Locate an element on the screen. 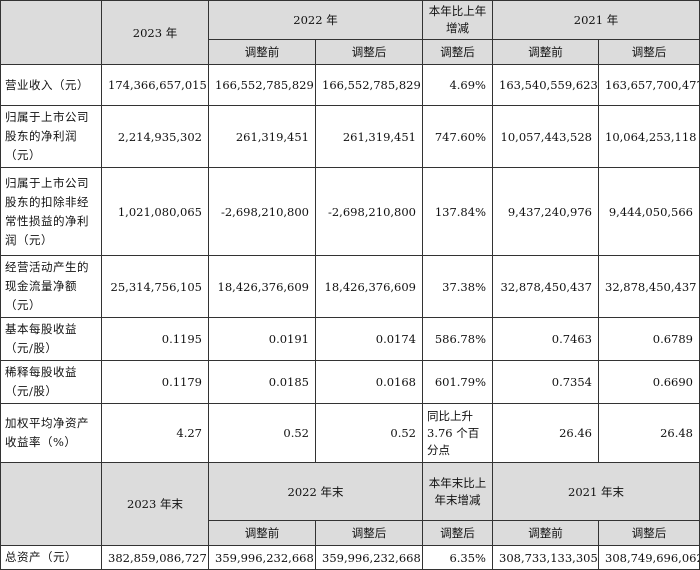 The image size is (700, 570). row-label: 经营活动产生的现金流量净额（元） is located at coordinates (51, 286).